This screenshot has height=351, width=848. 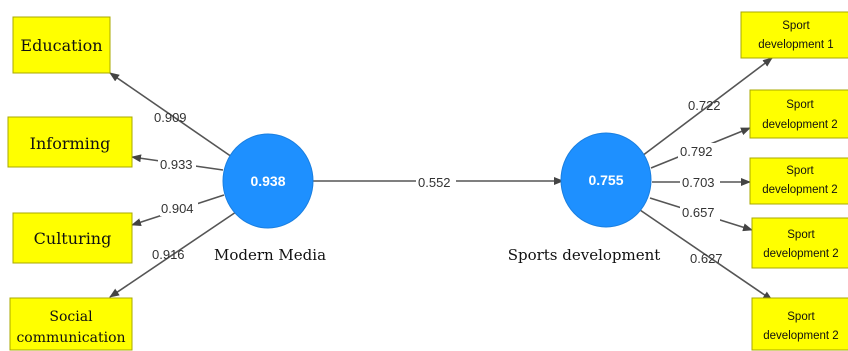 I want to click on indicator-sport-development-2d: Sport development 2, so click(x=799, y=324).